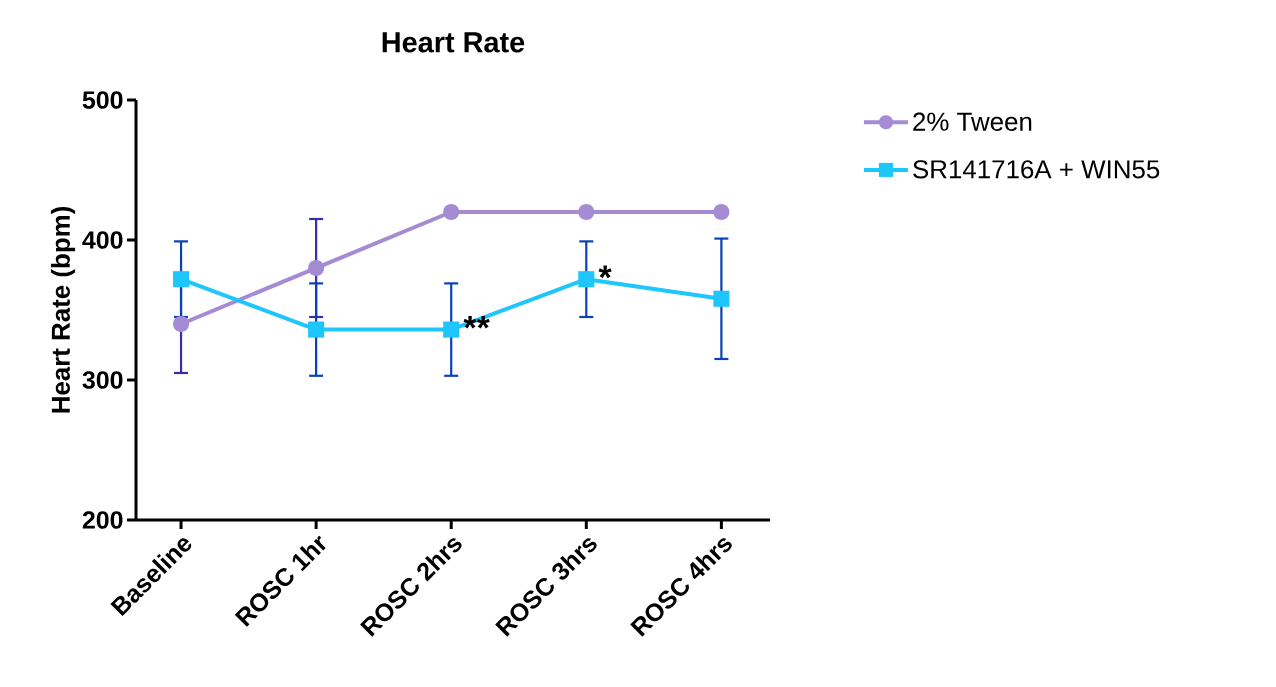  I want to click on legend-label: 2% Tween, so click(972, 121).